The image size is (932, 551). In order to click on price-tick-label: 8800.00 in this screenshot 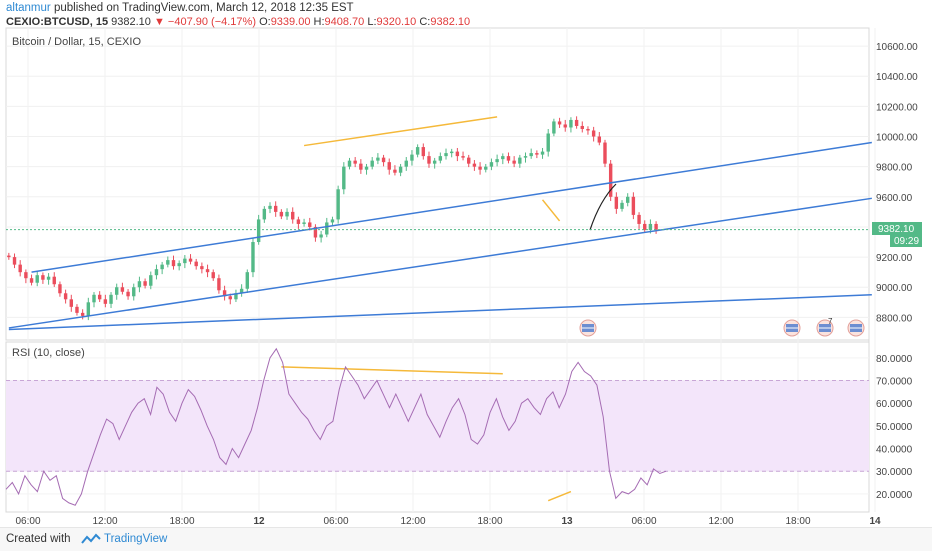, I will do `click(894, 318)`.